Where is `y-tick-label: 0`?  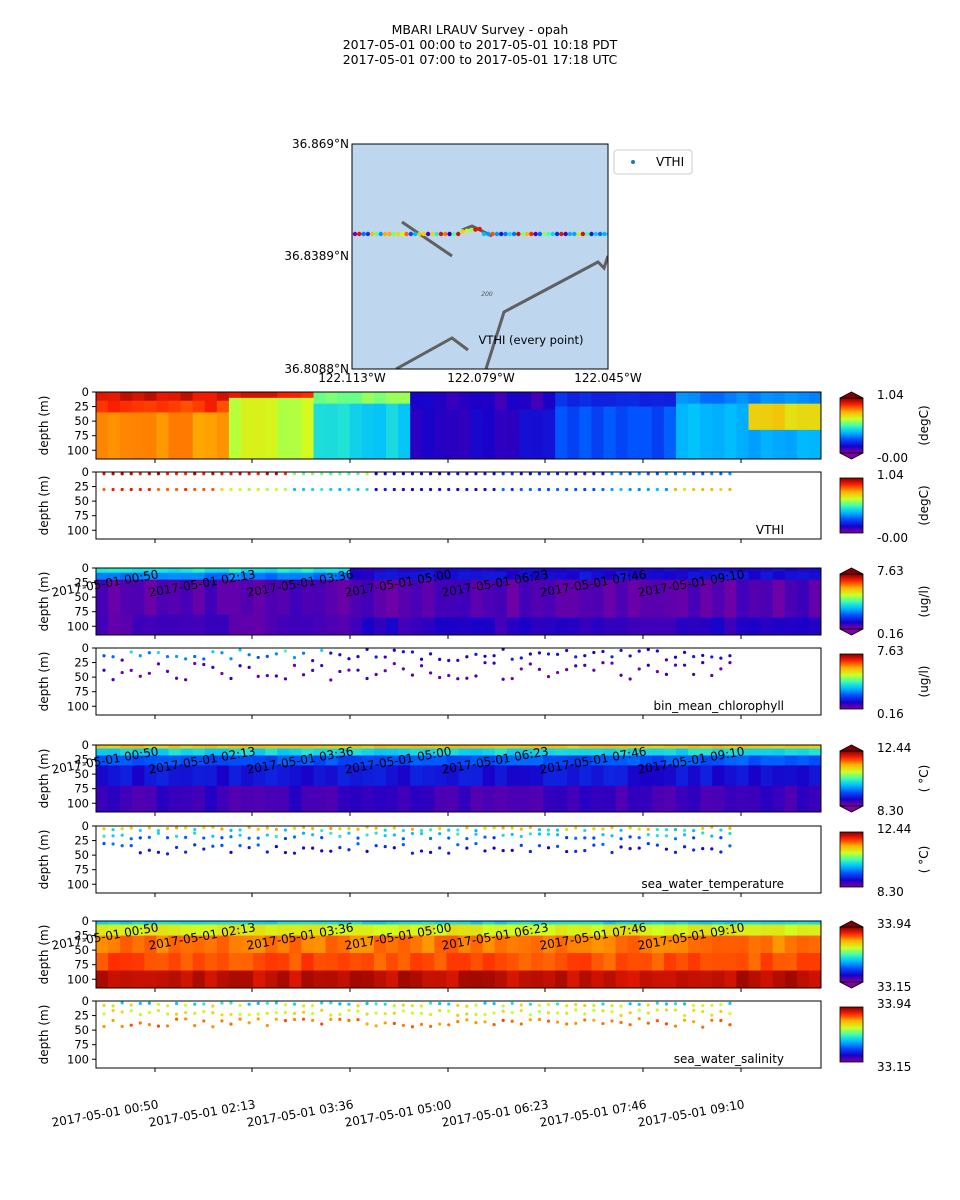 y-tick-label: 0 is located at coordinates (85, 826).